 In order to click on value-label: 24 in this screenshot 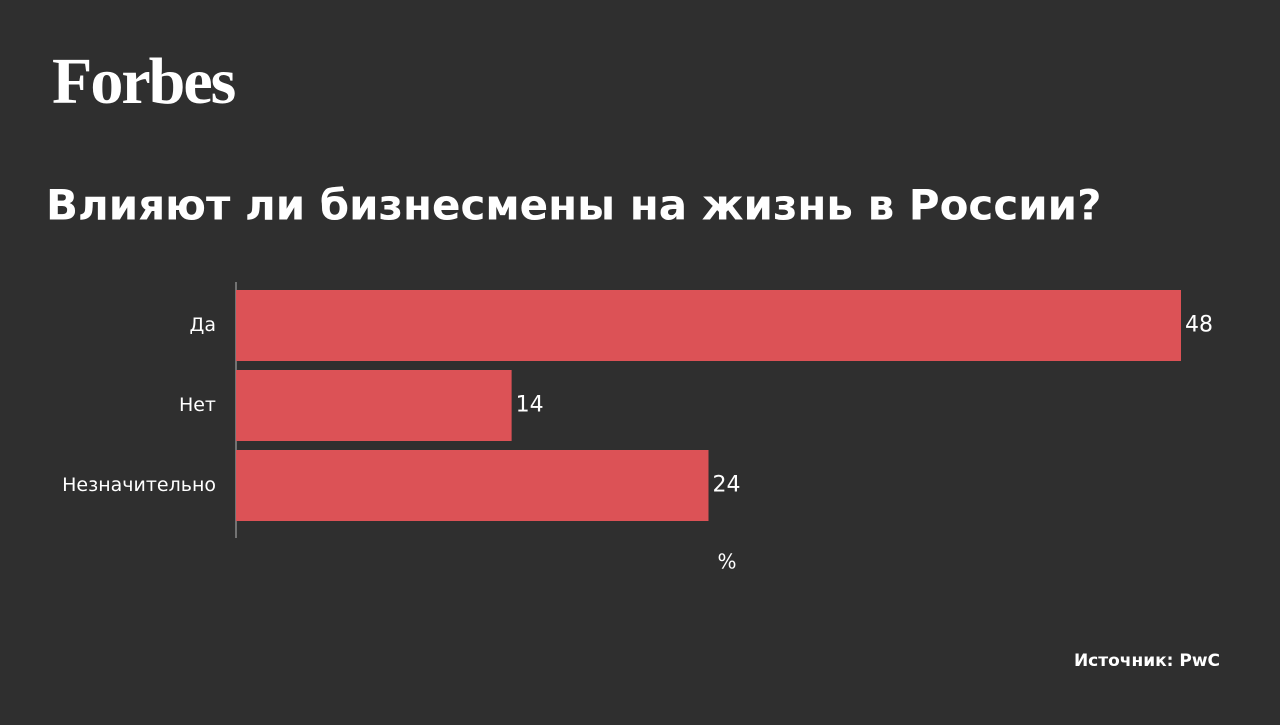, I will do `click(727, 485)`.